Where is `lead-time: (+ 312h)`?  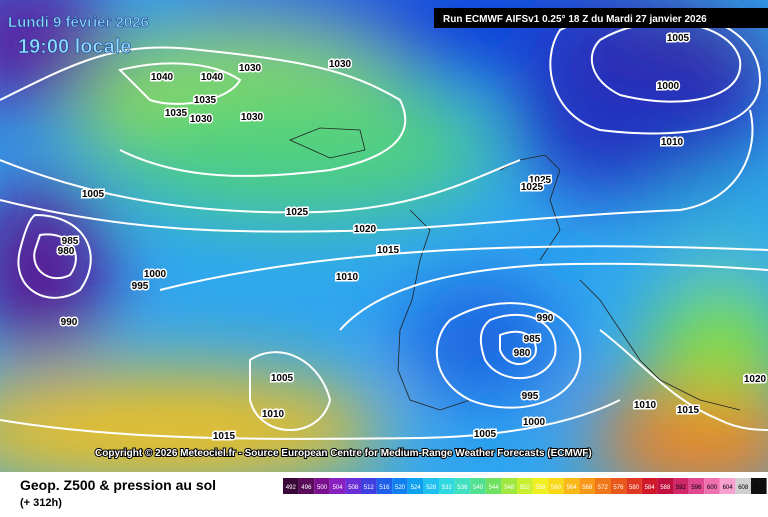
lead-time: (+ 312h) is located at coordinates (41, 503).